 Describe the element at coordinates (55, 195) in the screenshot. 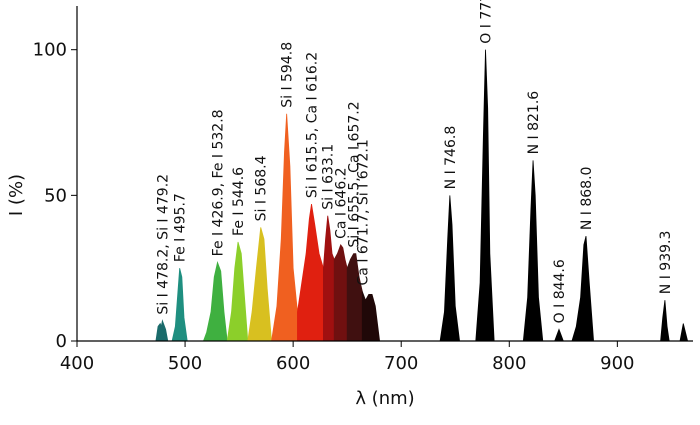

I see `y-tick-label: 50` at that location.